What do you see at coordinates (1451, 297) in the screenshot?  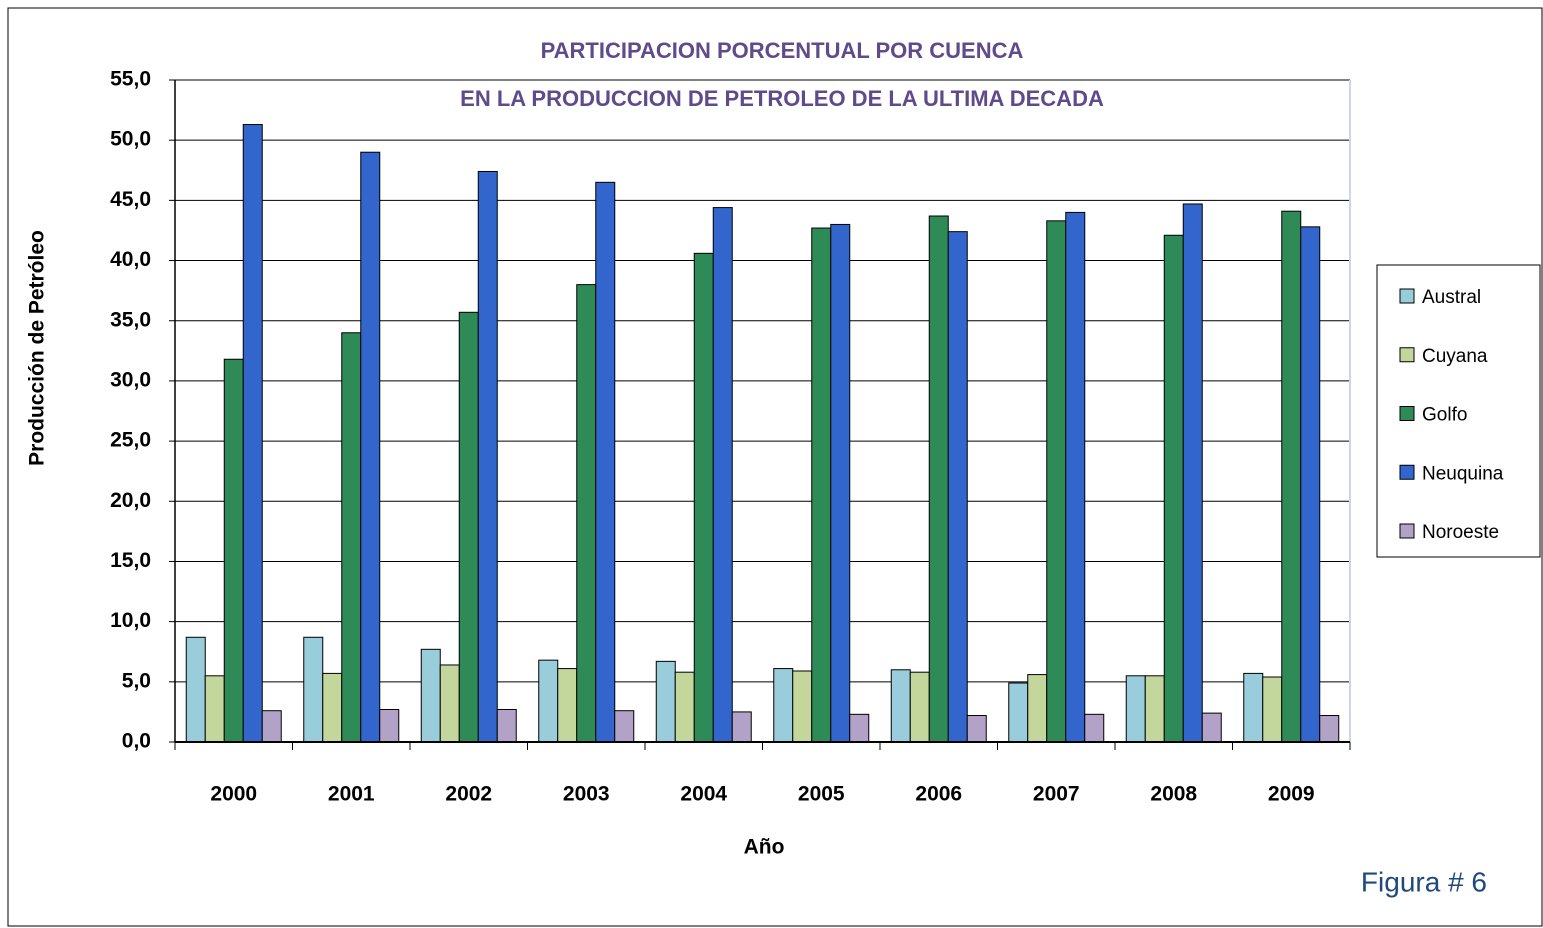 I see `legend-label: Austral` at bounding box center [1451, 297].